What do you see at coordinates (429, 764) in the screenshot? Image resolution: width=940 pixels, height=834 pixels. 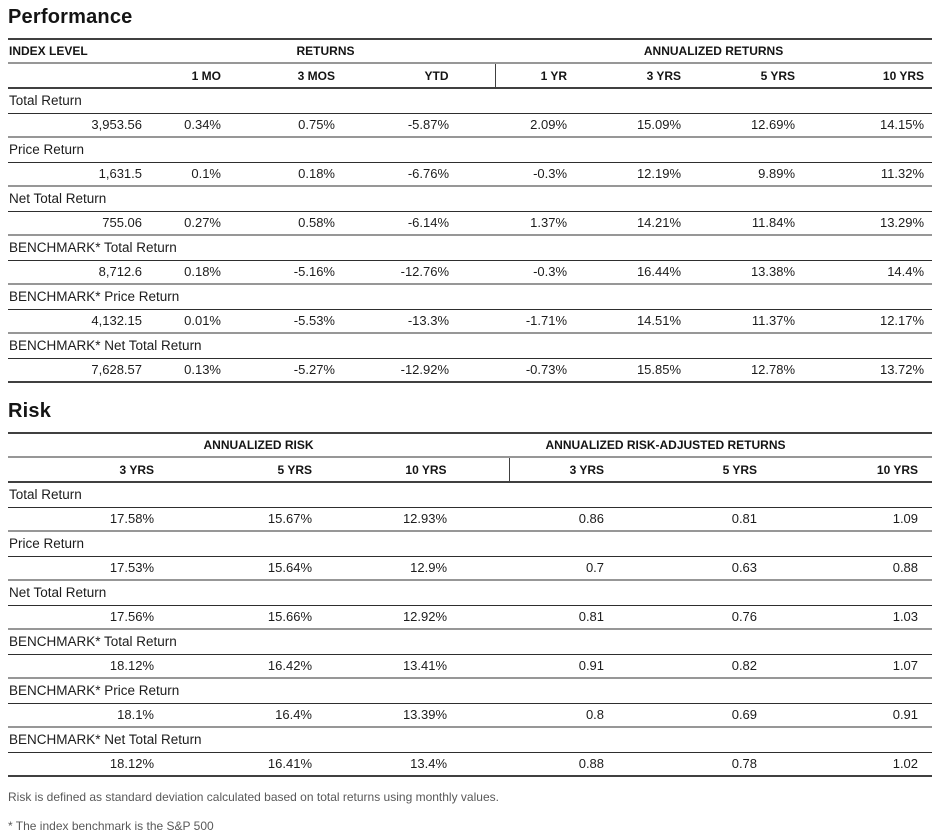 I see `value-cell: 13.4%` at bounding box center [429, 764].